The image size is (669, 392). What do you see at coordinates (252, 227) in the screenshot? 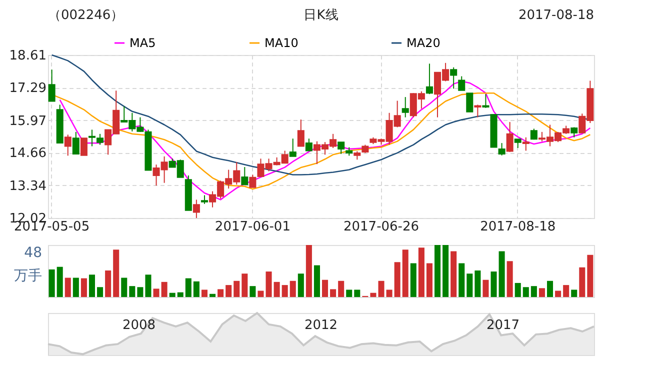
I see `x-tick-label: 2017-06-01` at bounding box center [252, 227].